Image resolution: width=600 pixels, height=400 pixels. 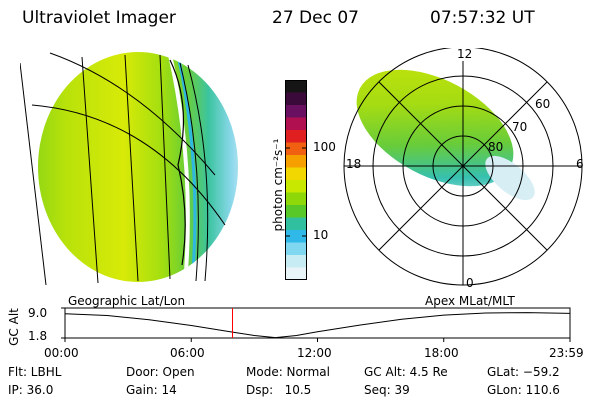 What do you see at coordinates (520, 127) in the screenshot?
I see `mlat-label-70: 70` at bounding box center [520, 127].